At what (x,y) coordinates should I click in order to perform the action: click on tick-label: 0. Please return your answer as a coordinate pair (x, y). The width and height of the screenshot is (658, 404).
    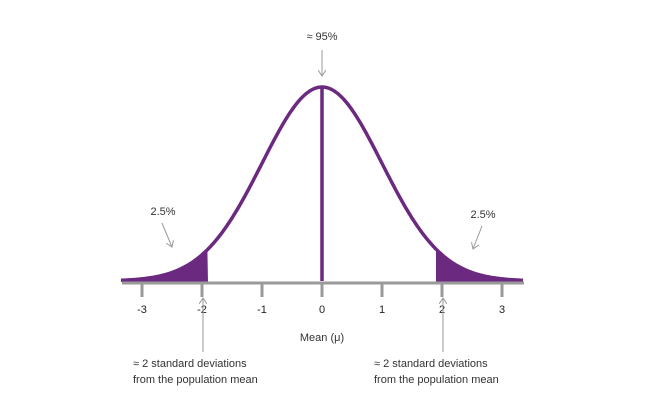
    Looking at the image, I should click on (322, 310).